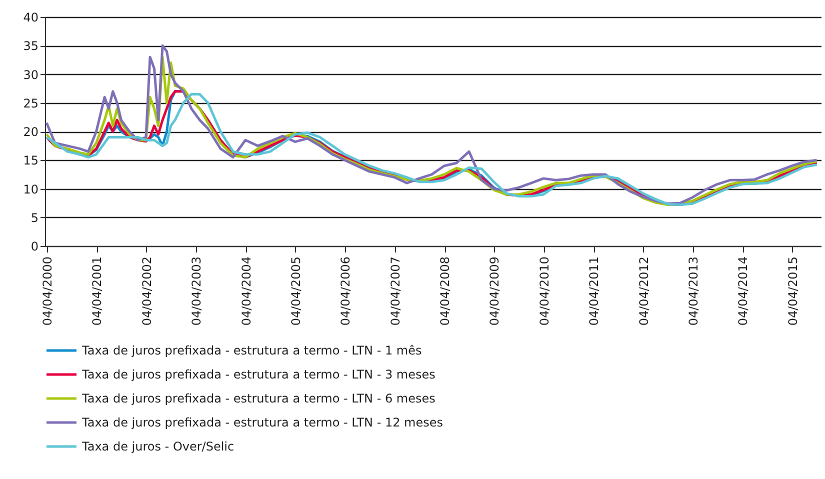  I want to click on x-tick-label: 04/04/2007, so click(395, 291).